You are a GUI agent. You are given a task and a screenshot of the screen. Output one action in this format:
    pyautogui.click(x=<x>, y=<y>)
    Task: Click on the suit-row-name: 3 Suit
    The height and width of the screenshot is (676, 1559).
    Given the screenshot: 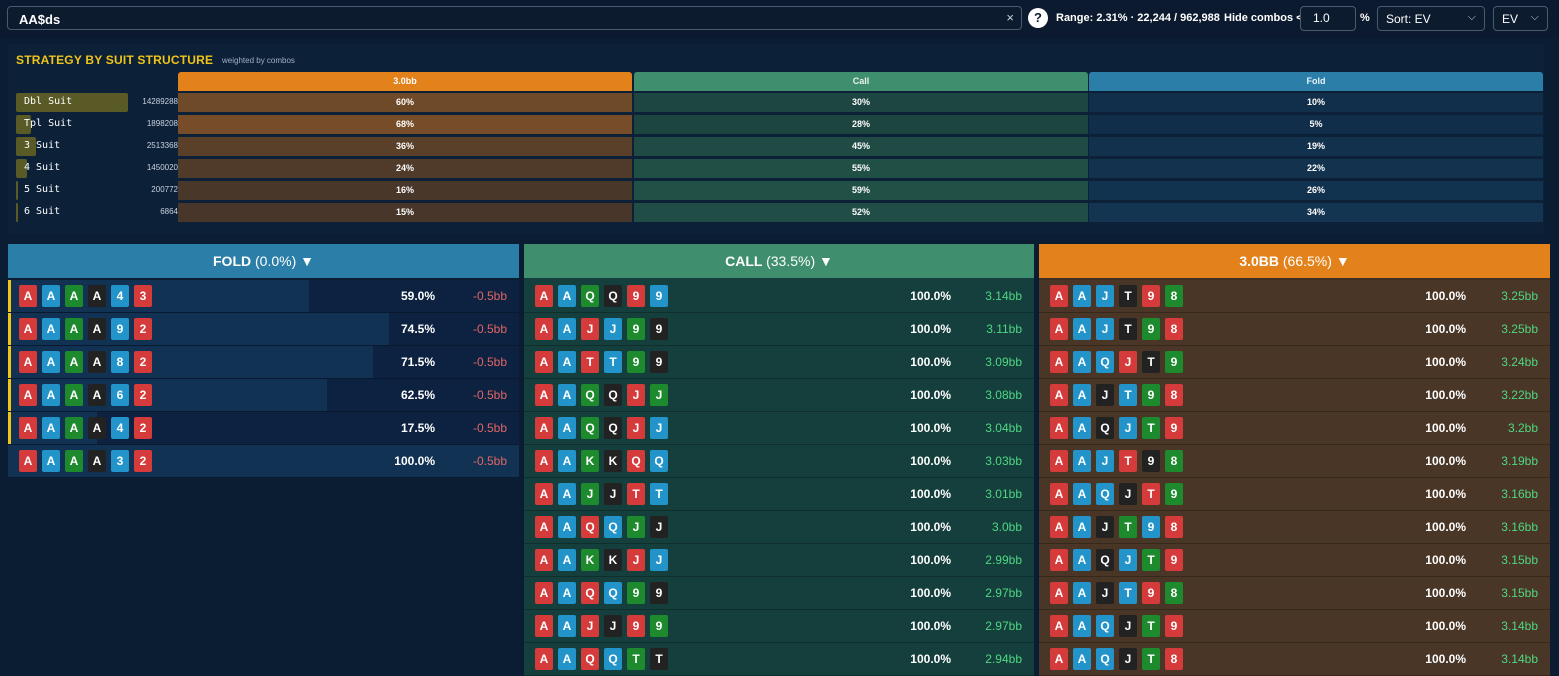 What is the action you would take?
    pyautogui.click(x=42, y=145)
    